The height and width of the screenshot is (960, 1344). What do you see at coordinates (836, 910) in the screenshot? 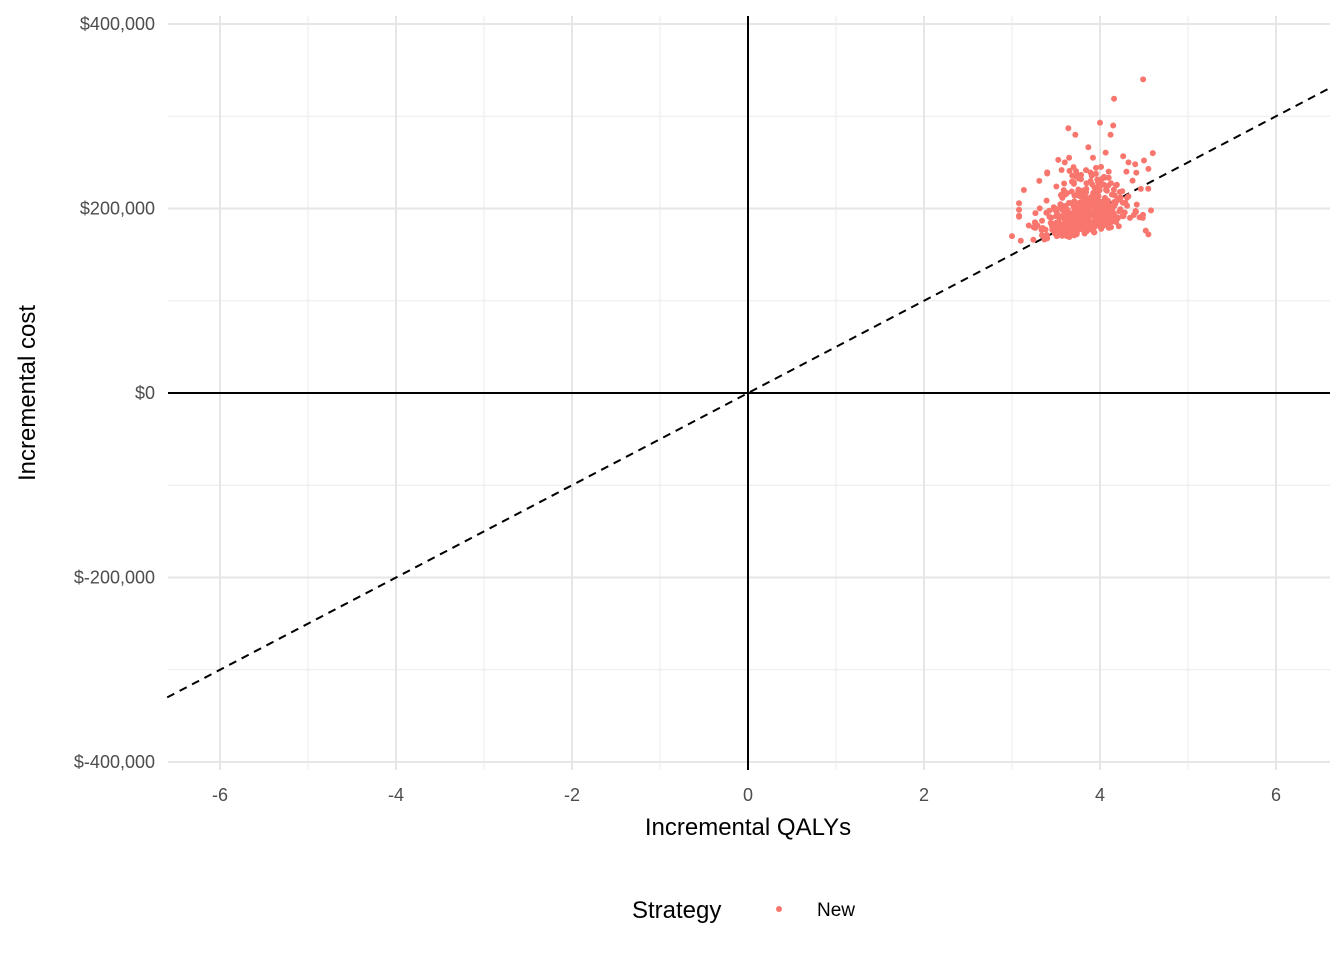
I see `legend-label-new: New` at bounding box center [836, 910].